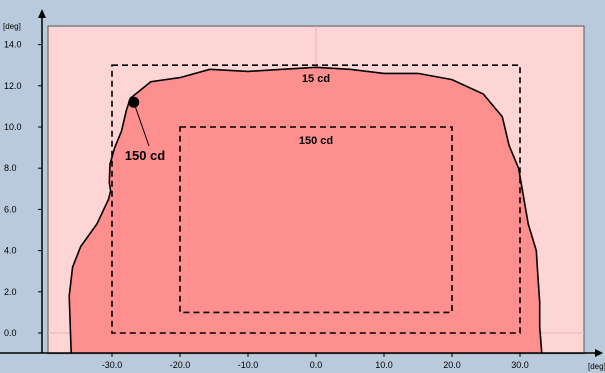 The width and height of the screenshot is (605, 373). Describe the element at coordinates (316, 365) in the screenshot. I see `x-tick-label-3: 0.0` at that location.